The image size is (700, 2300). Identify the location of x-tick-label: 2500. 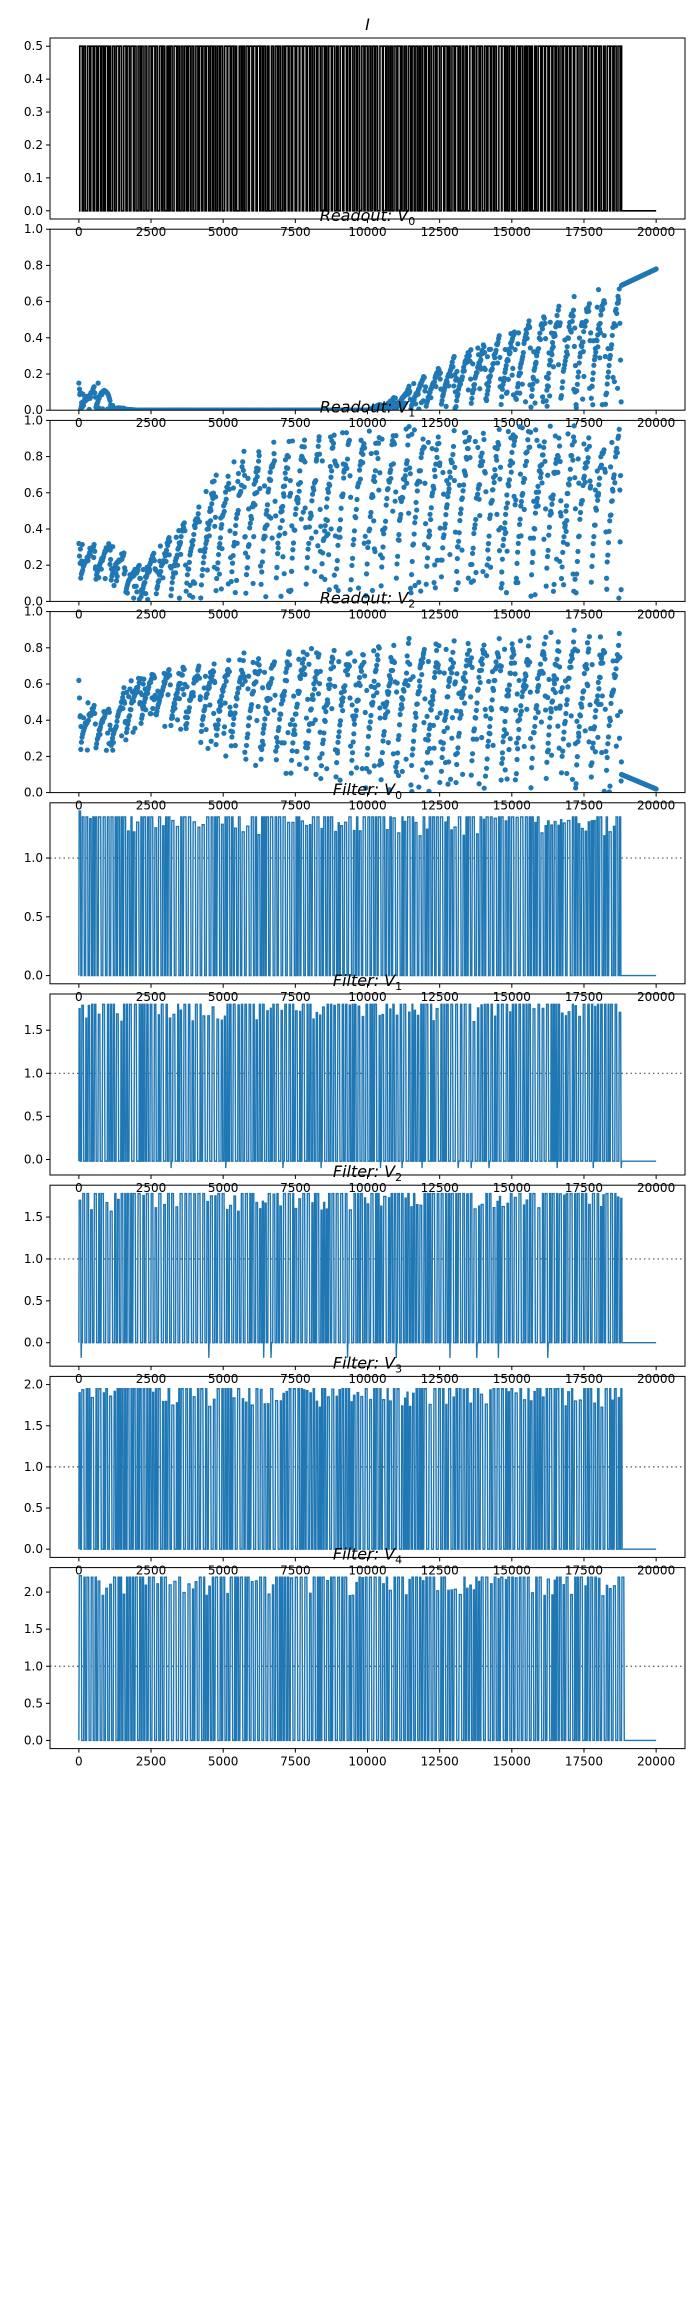
(151, 423).